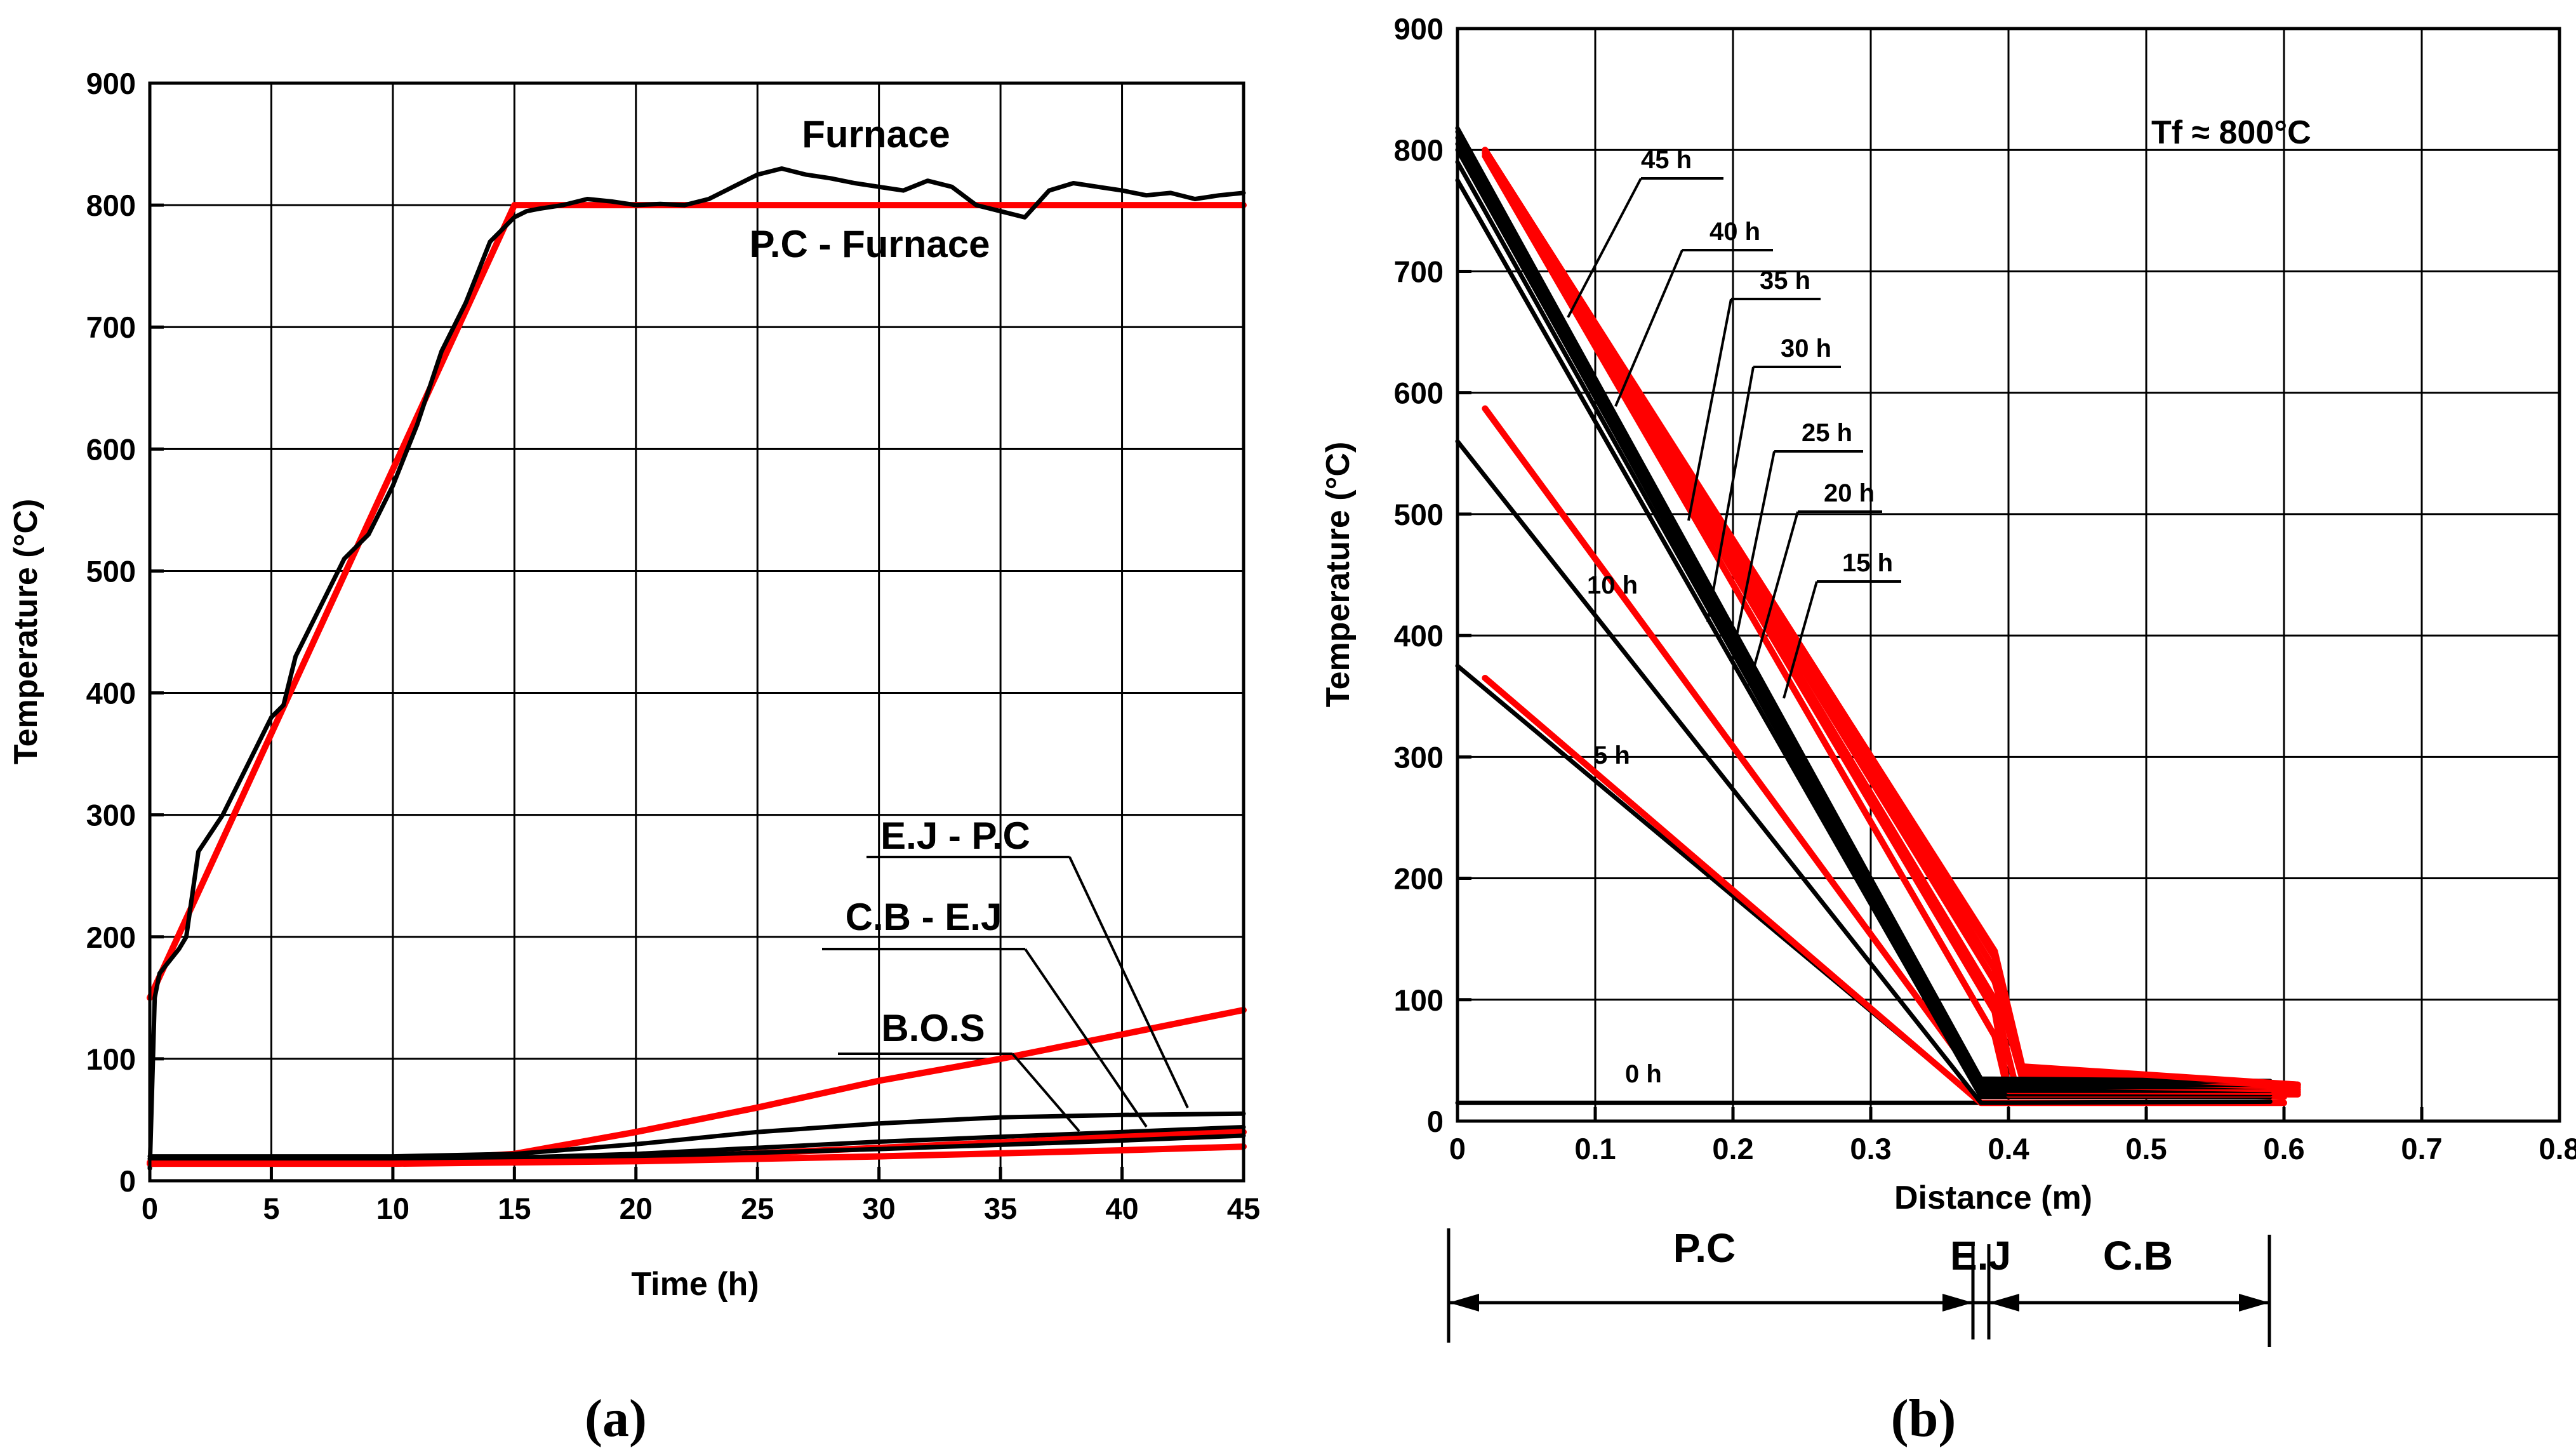 The height and width of the screenshot is (1455, 2576). Describe the element at coordinates (695, 1284) in the screenshot. I see `chart-a-xlabel: Time (h)` at that location.